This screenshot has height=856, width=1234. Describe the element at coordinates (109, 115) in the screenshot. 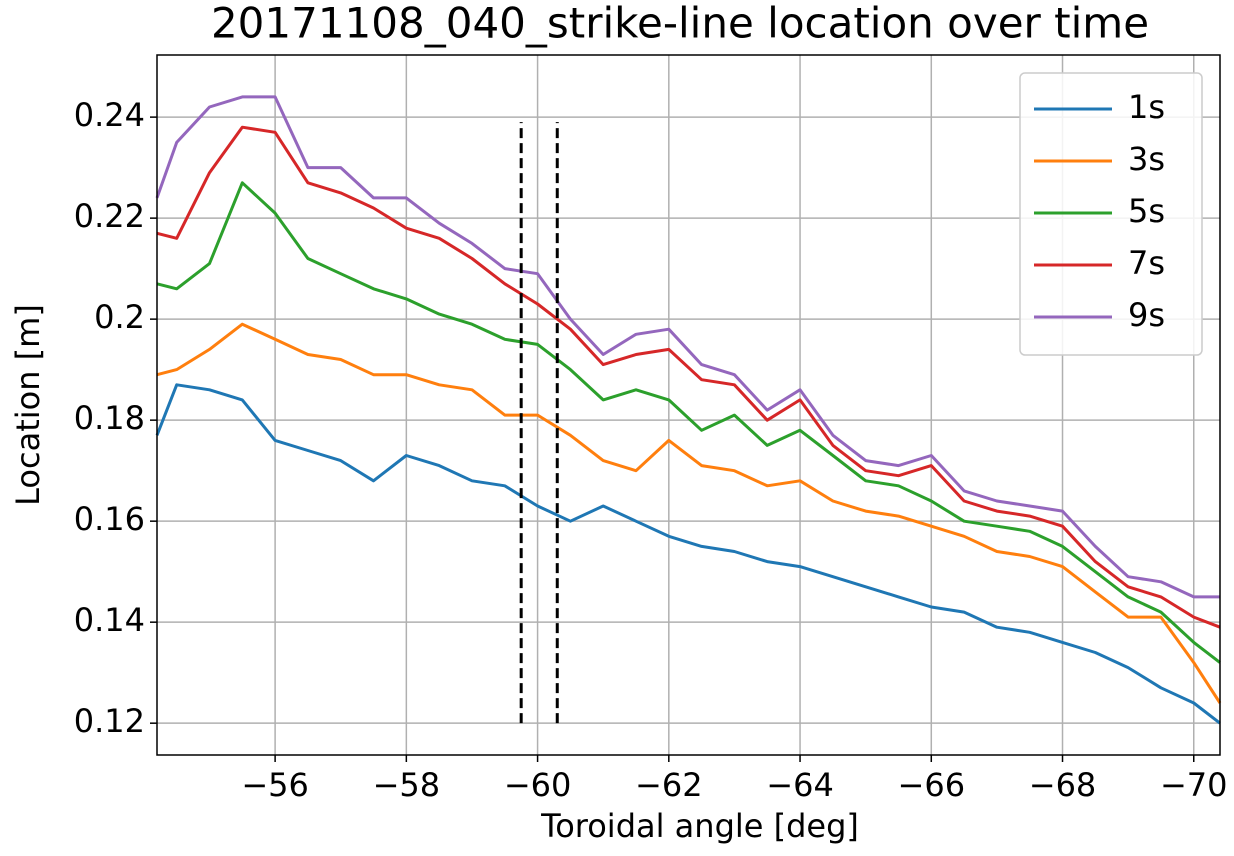

I see `y-tick-label: 0.24` at that location.